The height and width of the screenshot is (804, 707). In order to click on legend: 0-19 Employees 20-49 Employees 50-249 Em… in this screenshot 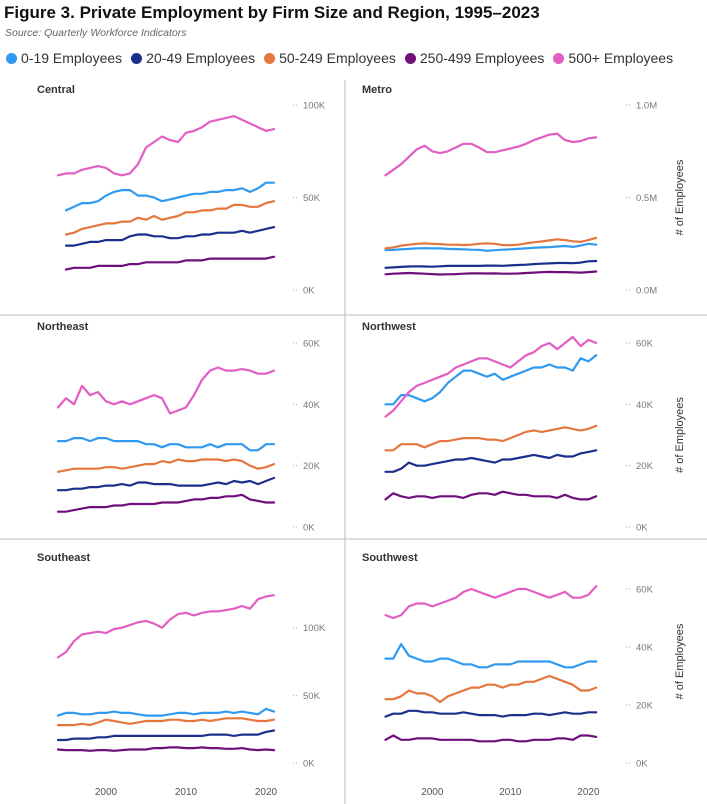, I will do `click(344, 58)`.